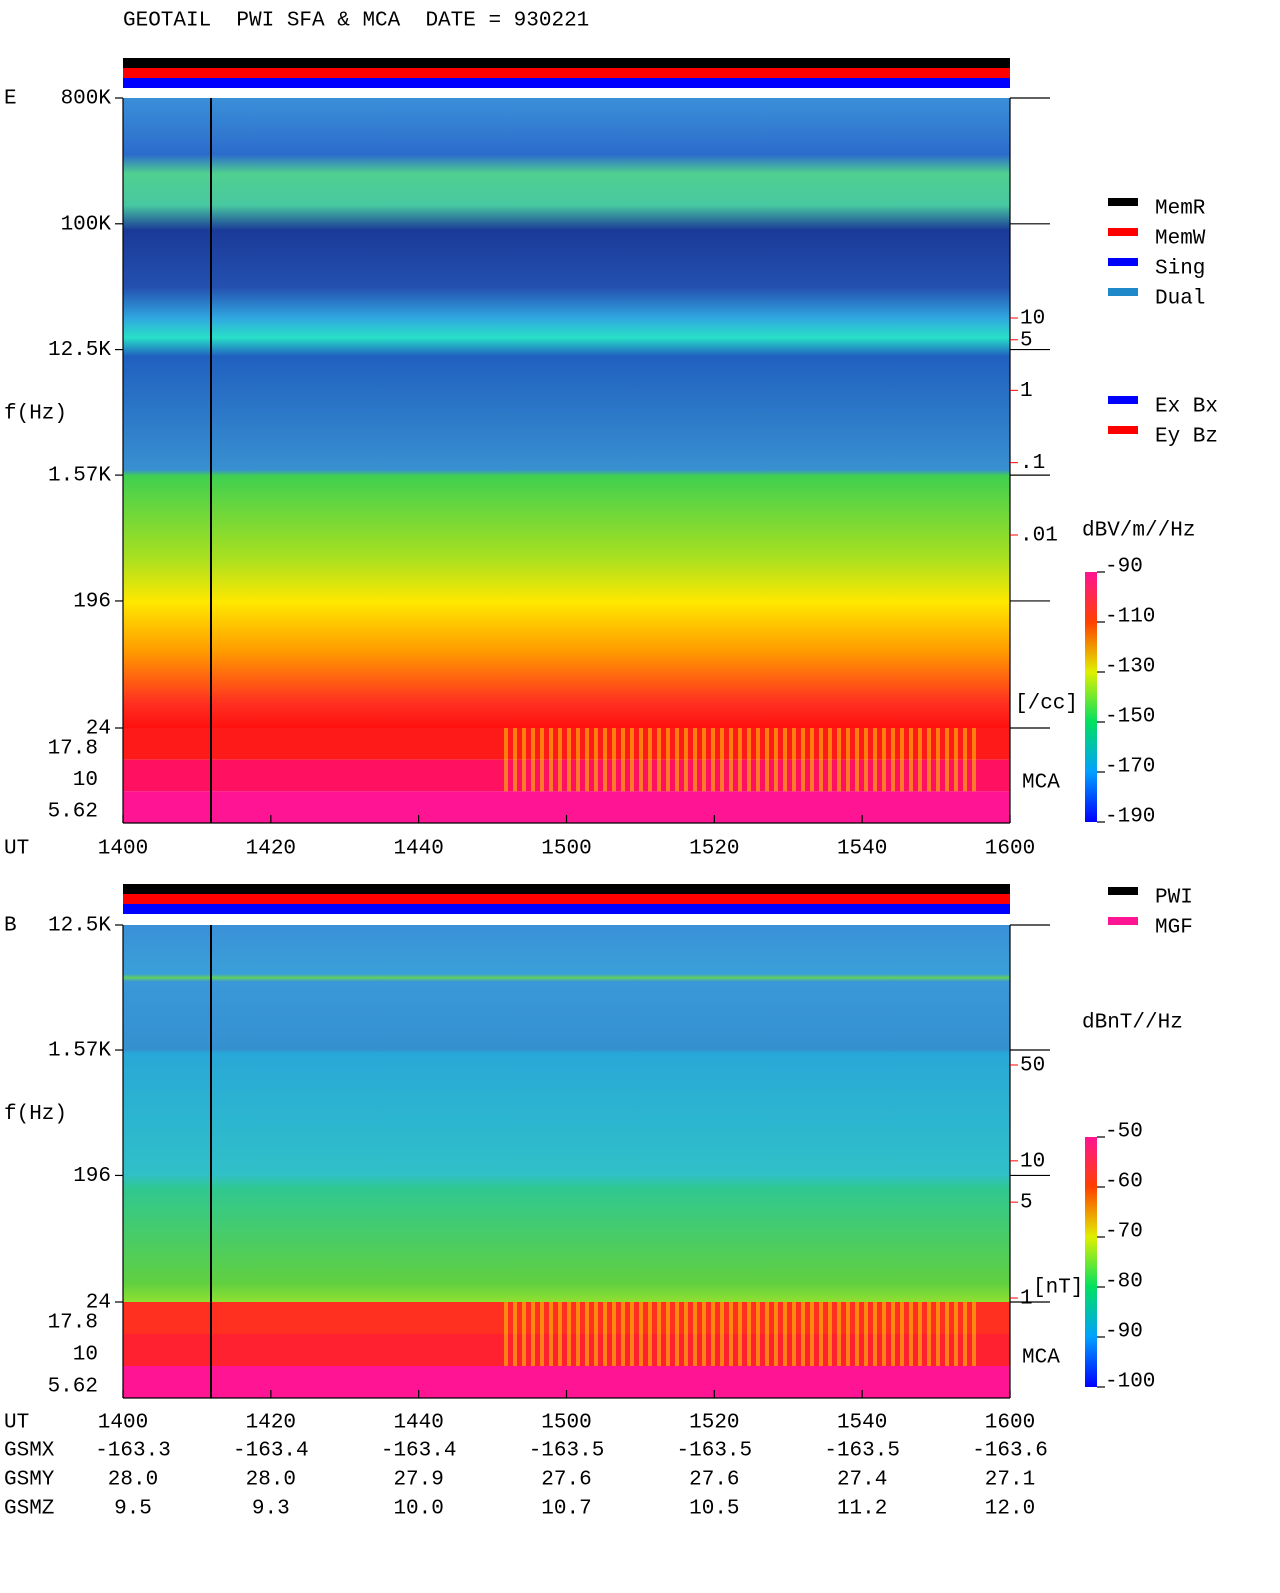  What do you see at coordinates (1032, 463) in the screenshot?
I see `scale-tick-label: .1` at bounding box center [1032, 463].